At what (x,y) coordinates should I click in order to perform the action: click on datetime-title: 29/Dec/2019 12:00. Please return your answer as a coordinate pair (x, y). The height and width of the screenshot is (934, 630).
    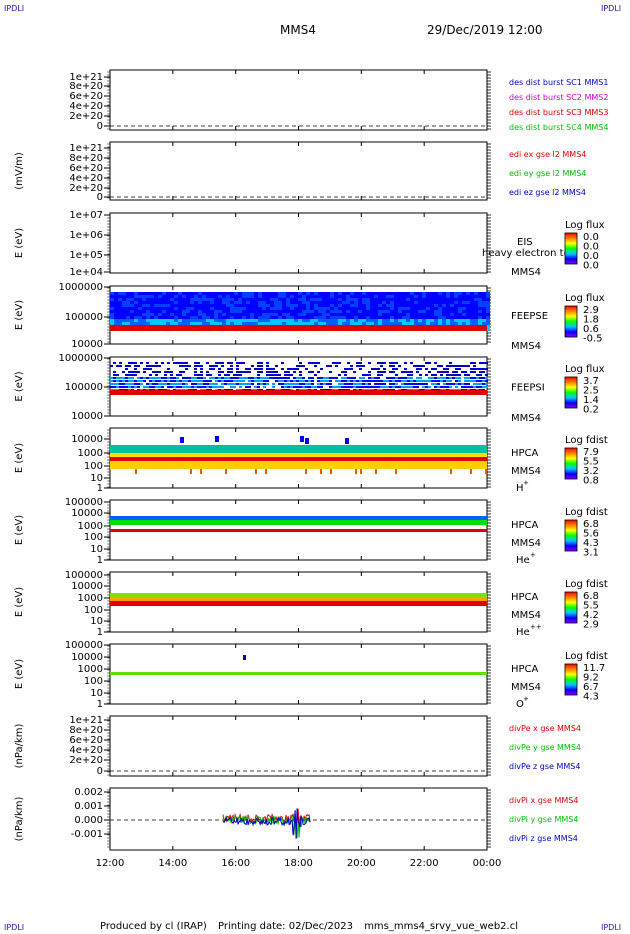
    Looking at the image, I should click on (485, 30).